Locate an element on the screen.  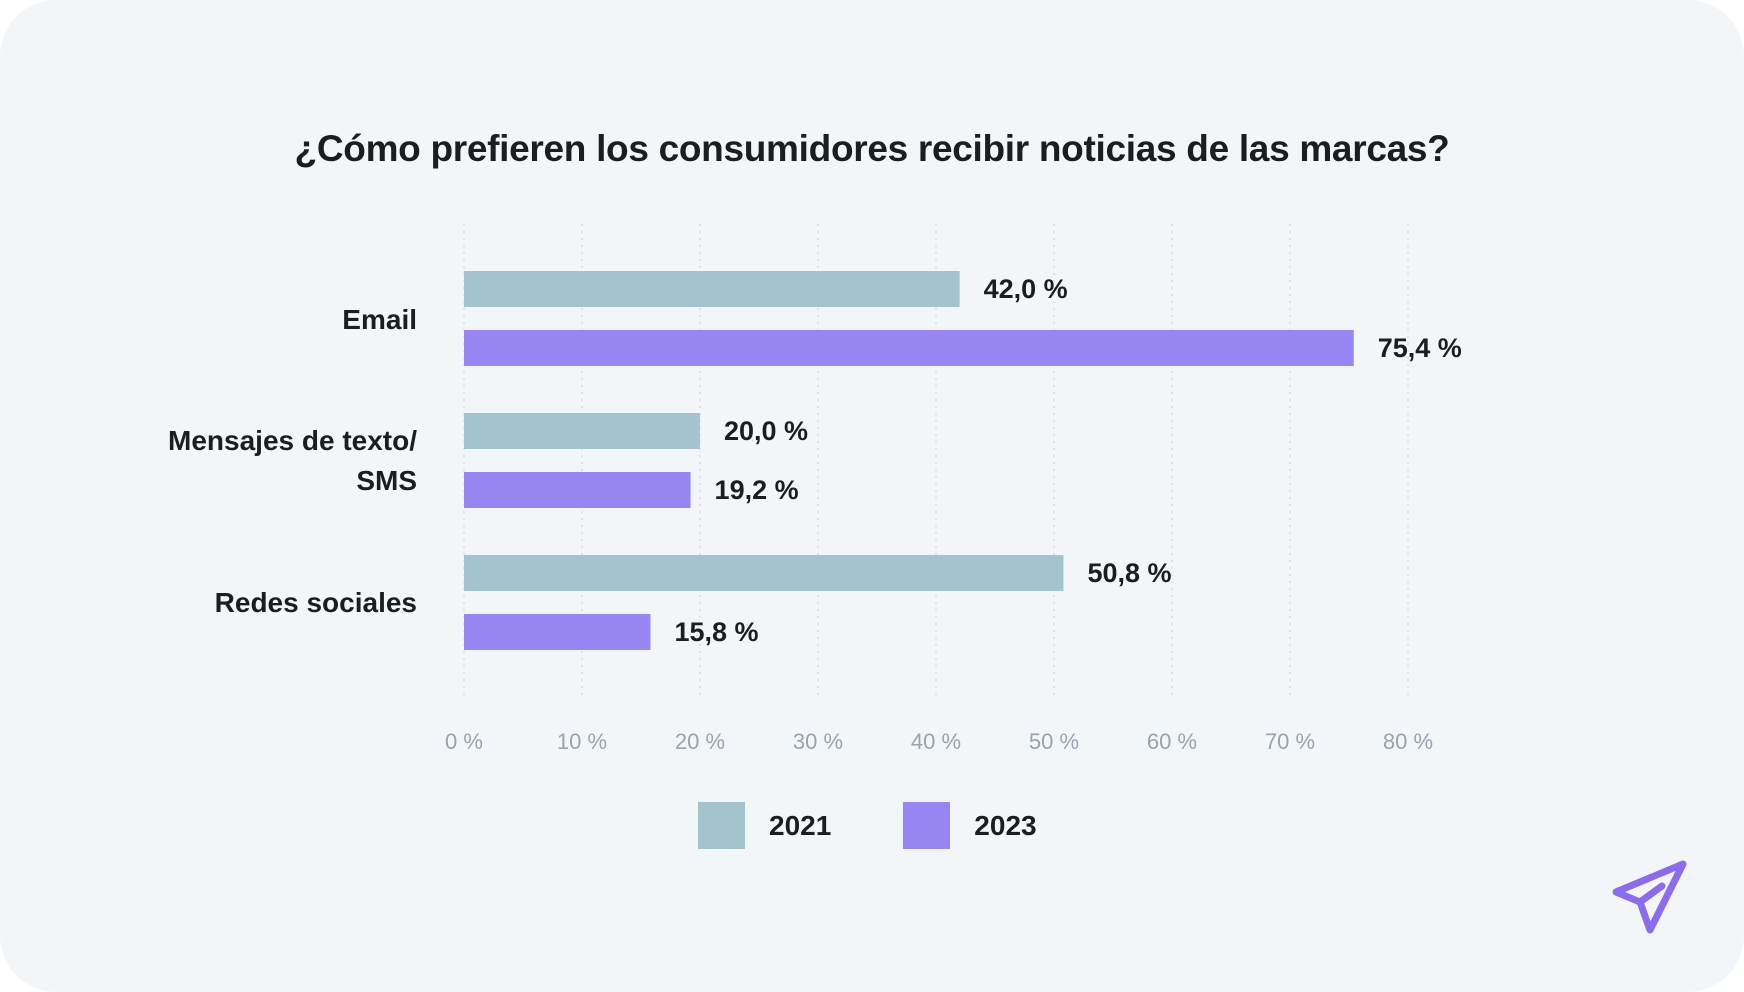
x-tick-label: 60 % is located at coordinates (1172, 741).